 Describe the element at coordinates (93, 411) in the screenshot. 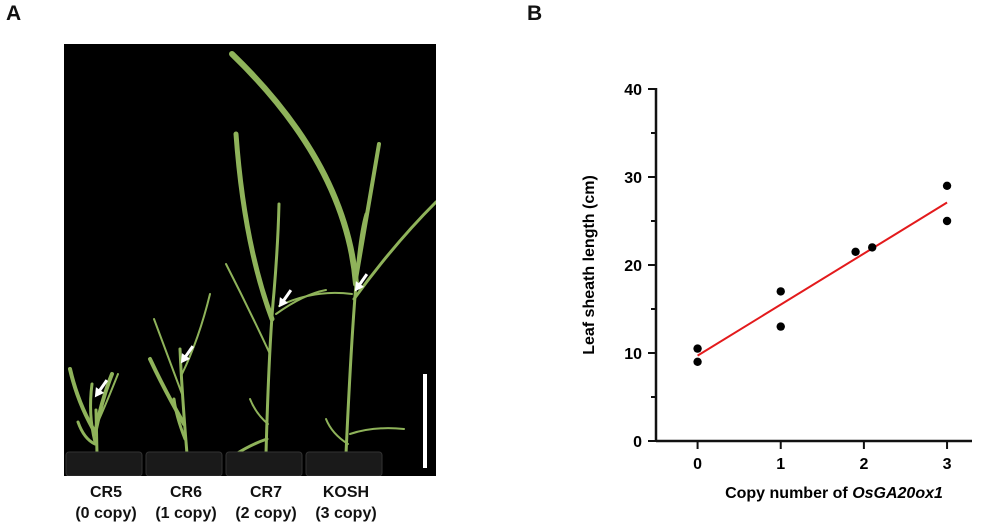

I see `plant-cr5` at that location.